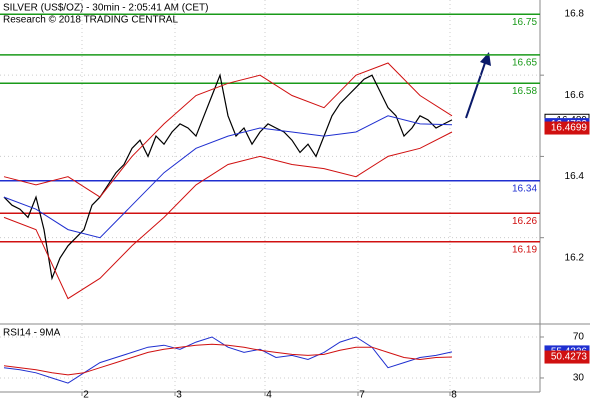  I want to click on x-tick-label: 8, so click(454, 395).